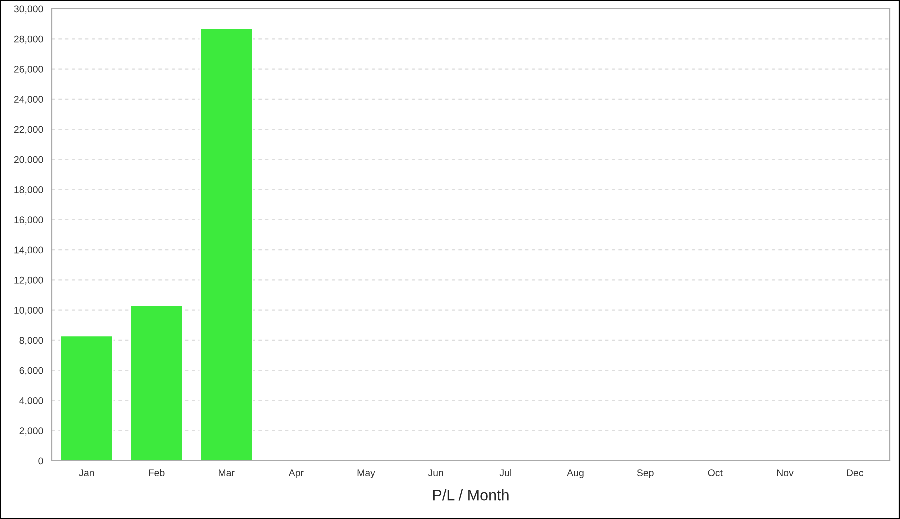 This screenshot has height=519, width=900. What do you see at coordinates (227, 473) in the screenshot?
I see `x-tick-label: Mar` at bounding box center [227, 473].